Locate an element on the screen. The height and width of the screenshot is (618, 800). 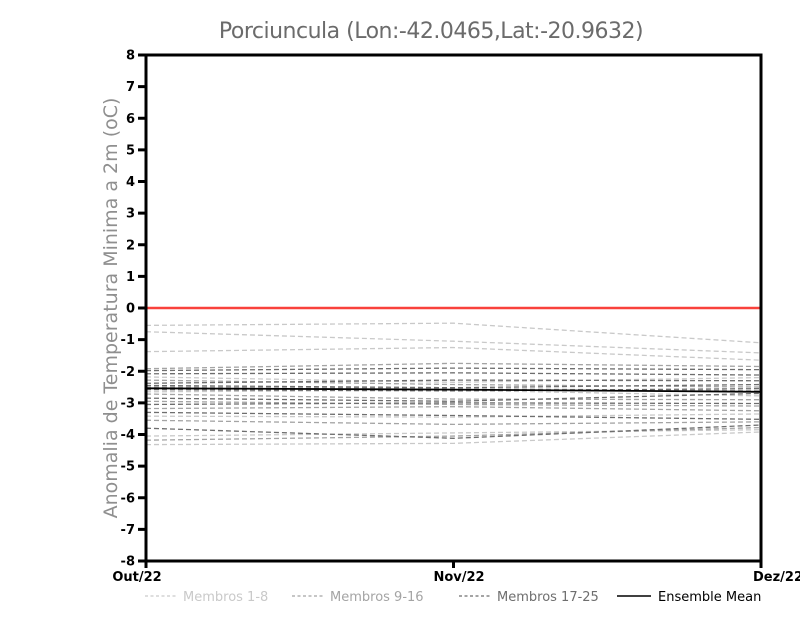
x-tick-label: Nov/22 is located at coordinates (458, 577).